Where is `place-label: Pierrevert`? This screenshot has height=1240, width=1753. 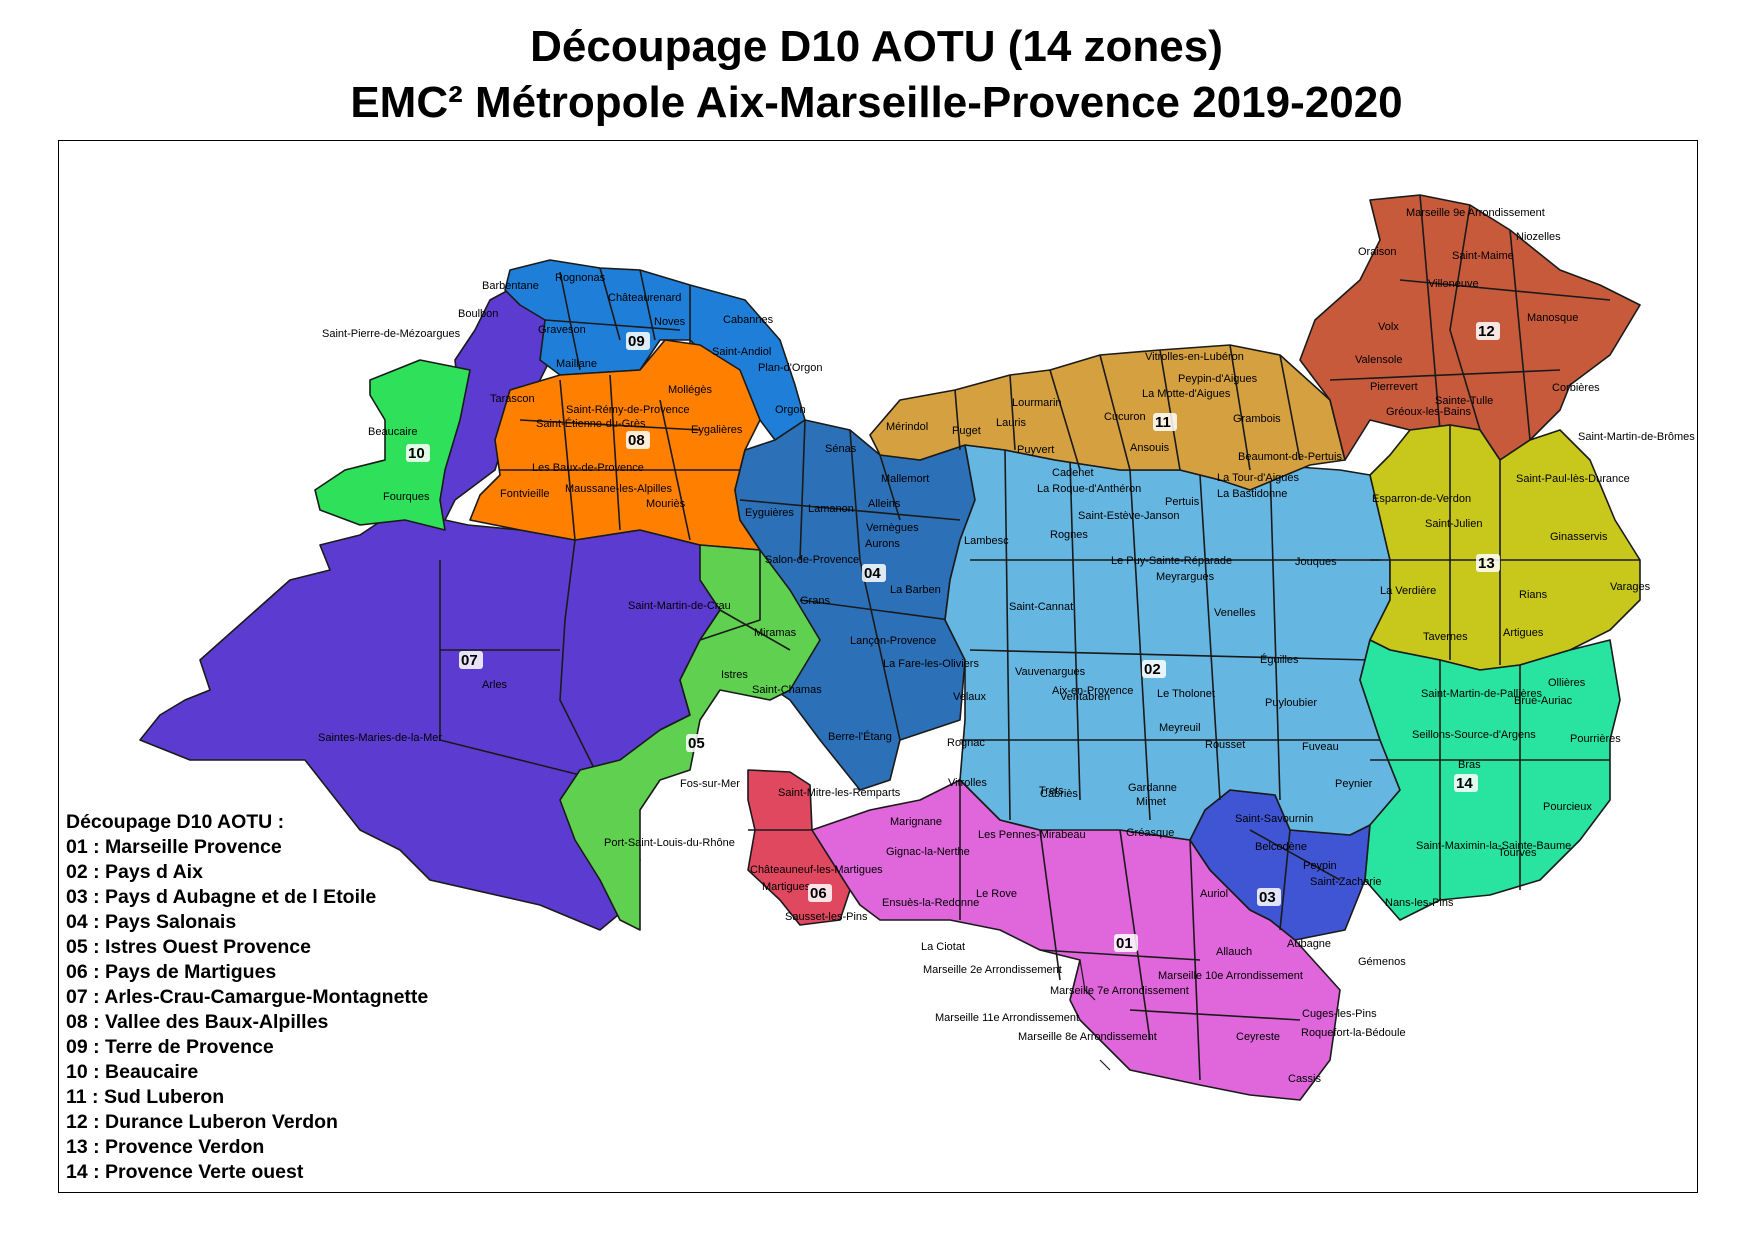 place-label: Pierrevert is located at coordinates (1394, 387).